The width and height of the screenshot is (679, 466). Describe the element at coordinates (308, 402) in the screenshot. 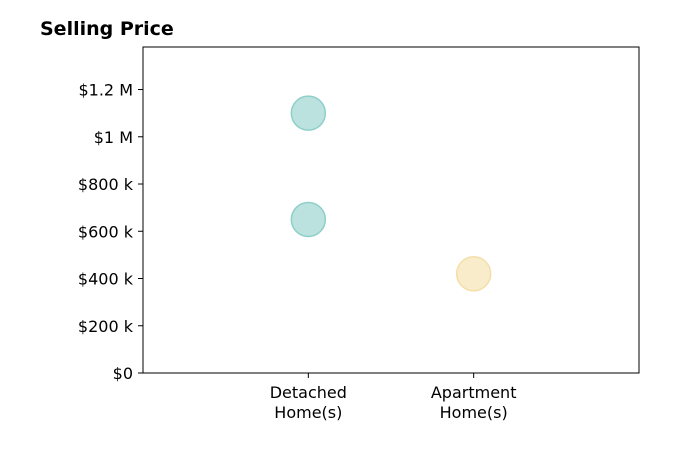

I see `x-tick-label: Detached Home(s)` at that location.